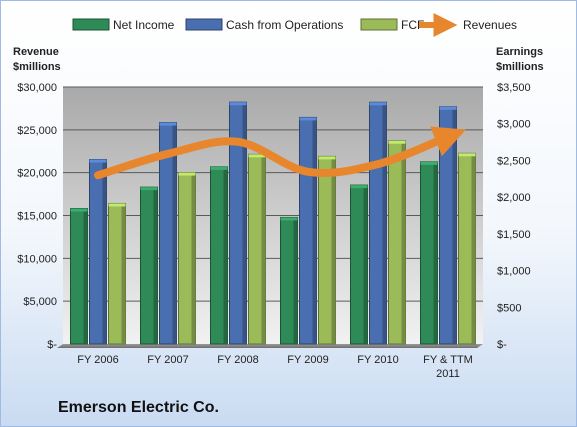  What do you see at coordinates (270, 346) in the screenshot?
I see `plot-floor` at bounding box center [270, 346].